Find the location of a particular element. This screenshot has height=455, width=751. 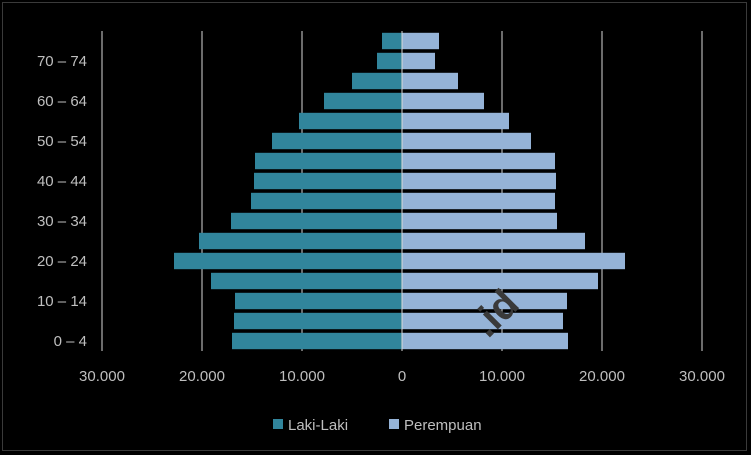

x-tick-label: 0 is located at coordinates (402, 376).